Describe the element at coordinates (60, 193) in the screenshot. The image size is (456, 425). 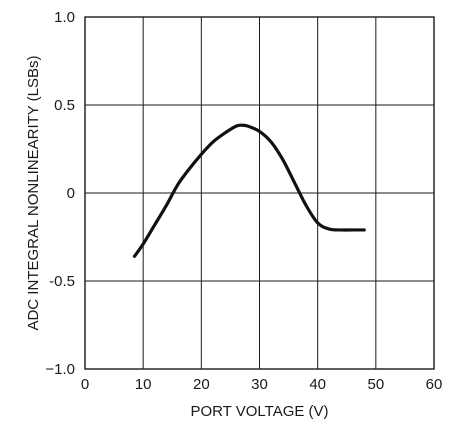
I see `y-tick-labels: −1.0 -0.5 0 0.5 1.0` at that location.